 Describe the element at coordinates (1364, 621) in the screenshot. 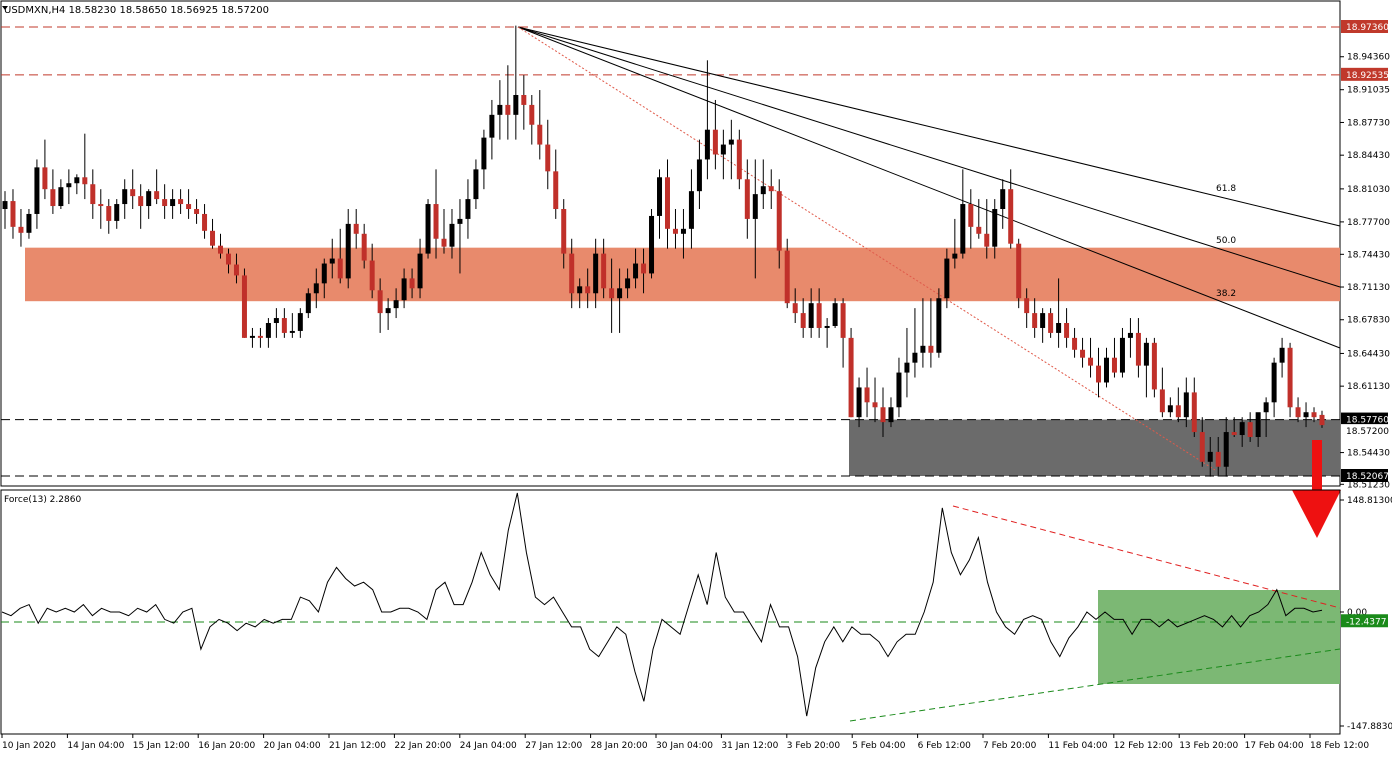

I see `force-level-badge-bg` at that location.